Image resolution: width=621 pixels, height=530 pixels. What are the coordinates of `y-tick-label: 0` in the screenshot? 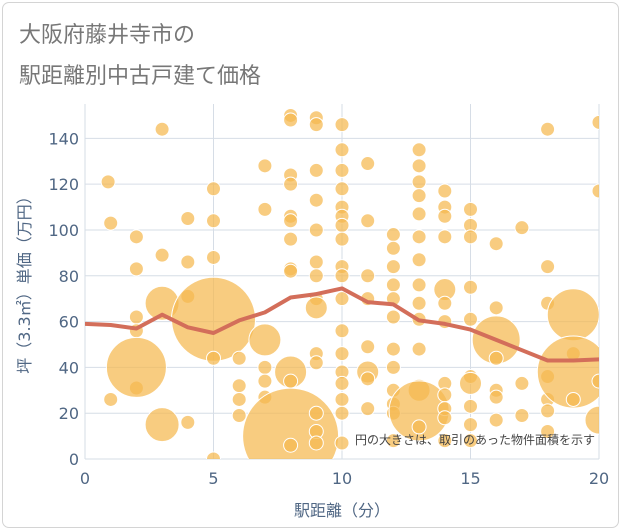 It's located at (74, 459).